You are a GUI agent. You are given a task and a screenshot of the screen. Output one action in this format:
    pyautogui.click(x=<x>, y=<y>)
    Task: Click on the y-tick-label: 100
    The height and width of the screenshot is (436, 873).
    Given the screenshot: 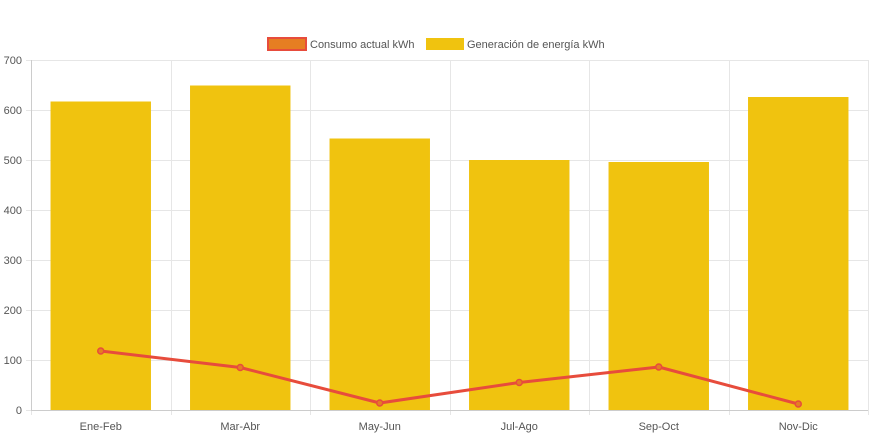 What is the action you would take?
    pyautogui.click(x=13, y=361)
    